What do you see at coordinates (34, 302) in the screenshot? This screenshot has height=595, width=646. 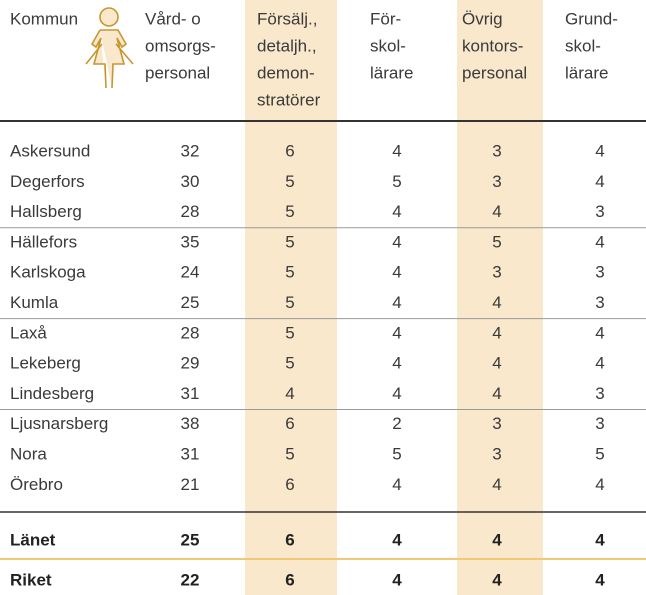 I see `row-label: Kumla` at bounding box center [34, 302].